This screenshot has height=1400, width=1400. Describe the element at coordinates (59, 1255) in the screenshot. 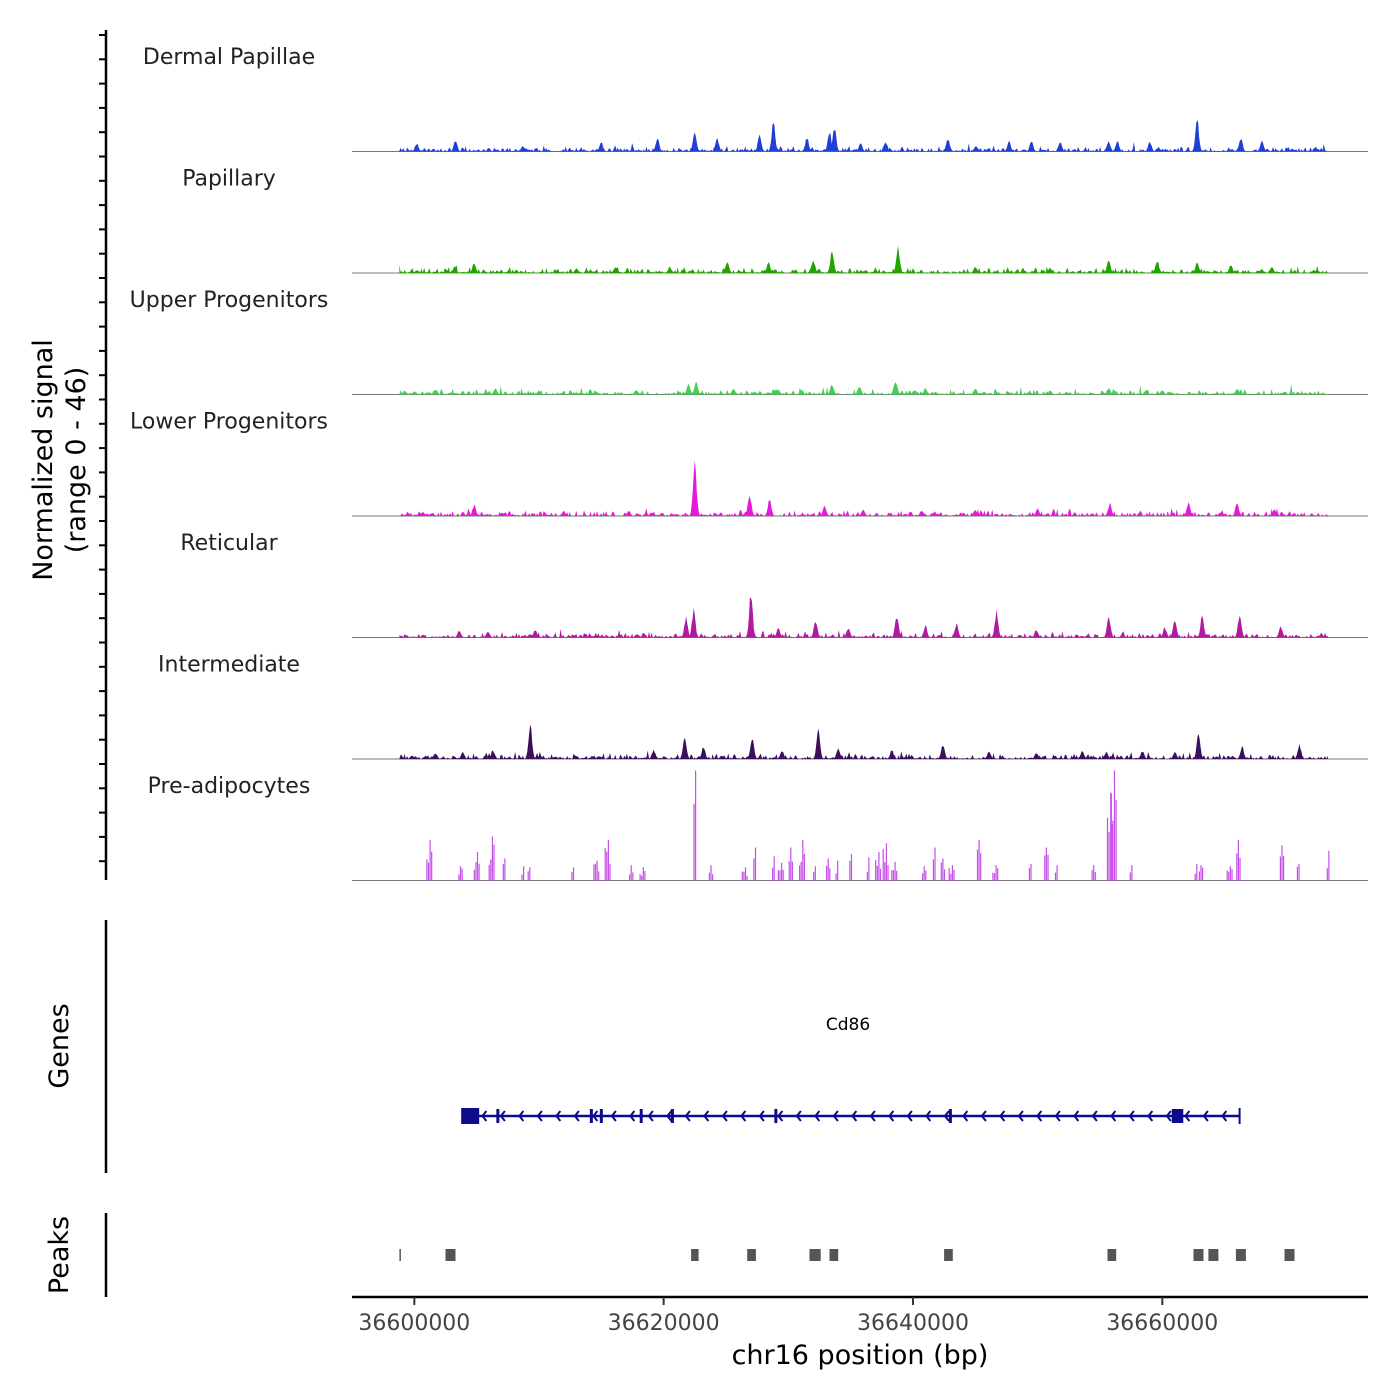

I see `peaks-y-label: Peaks` at that location.